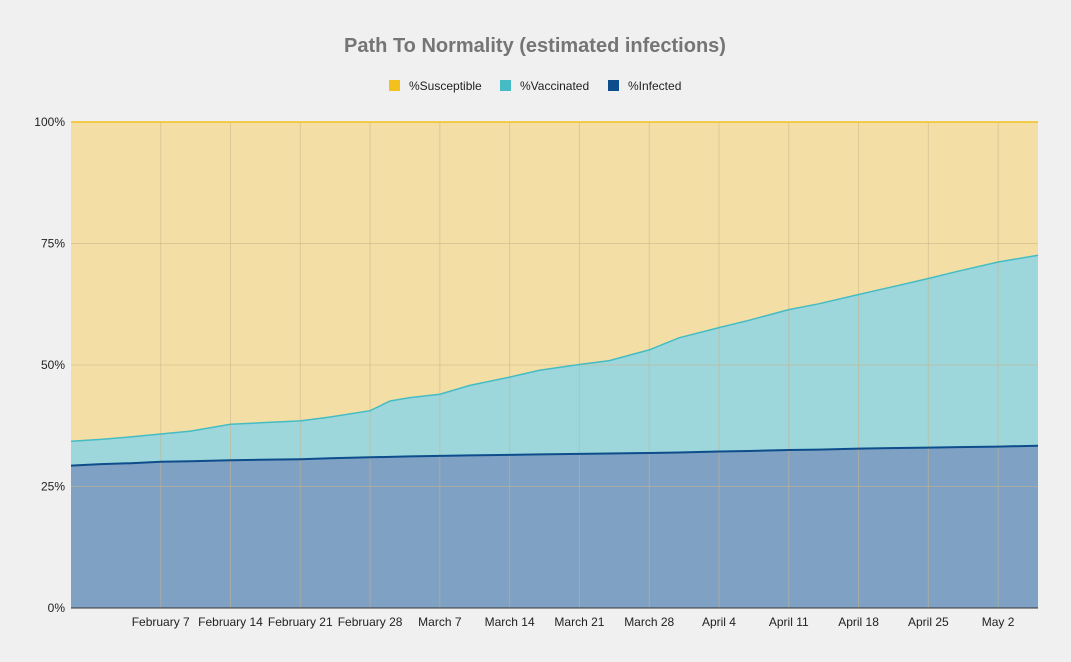  What do you see at coordinates (579, 622) in the screenshot?
I see `x-tick-label: March 21` at bounding box center [579, 622].